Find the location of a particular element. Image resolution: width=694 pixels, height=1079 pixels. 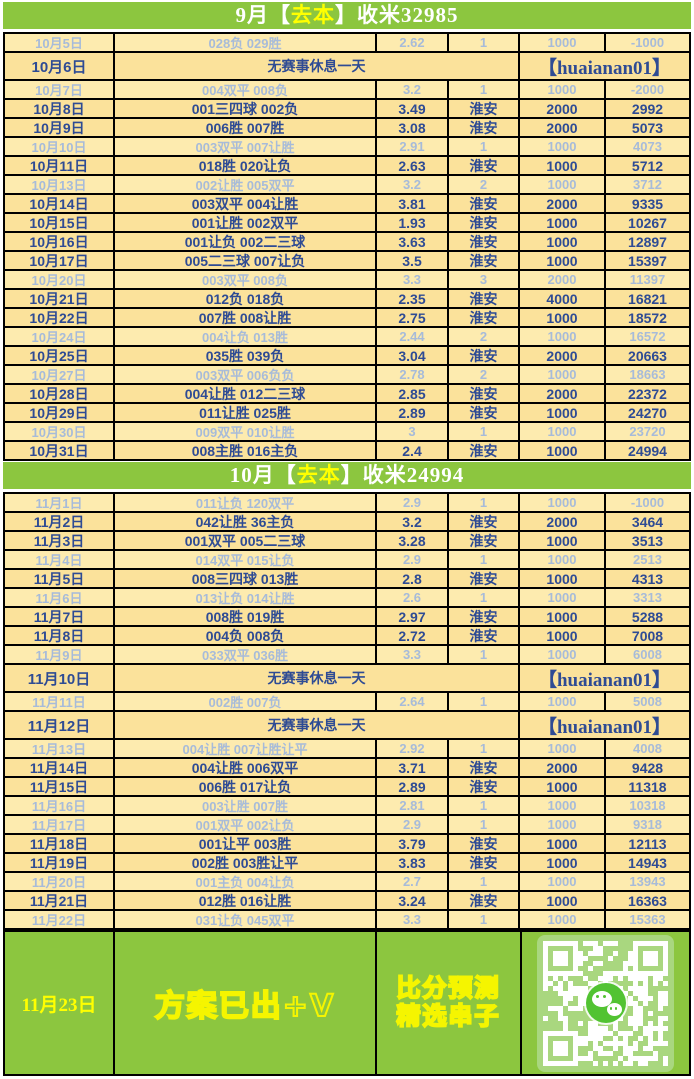

bet-row: 10月5日 028负 029胜 2.62 1 1000 -1000 is located at coordinates (348, 43).